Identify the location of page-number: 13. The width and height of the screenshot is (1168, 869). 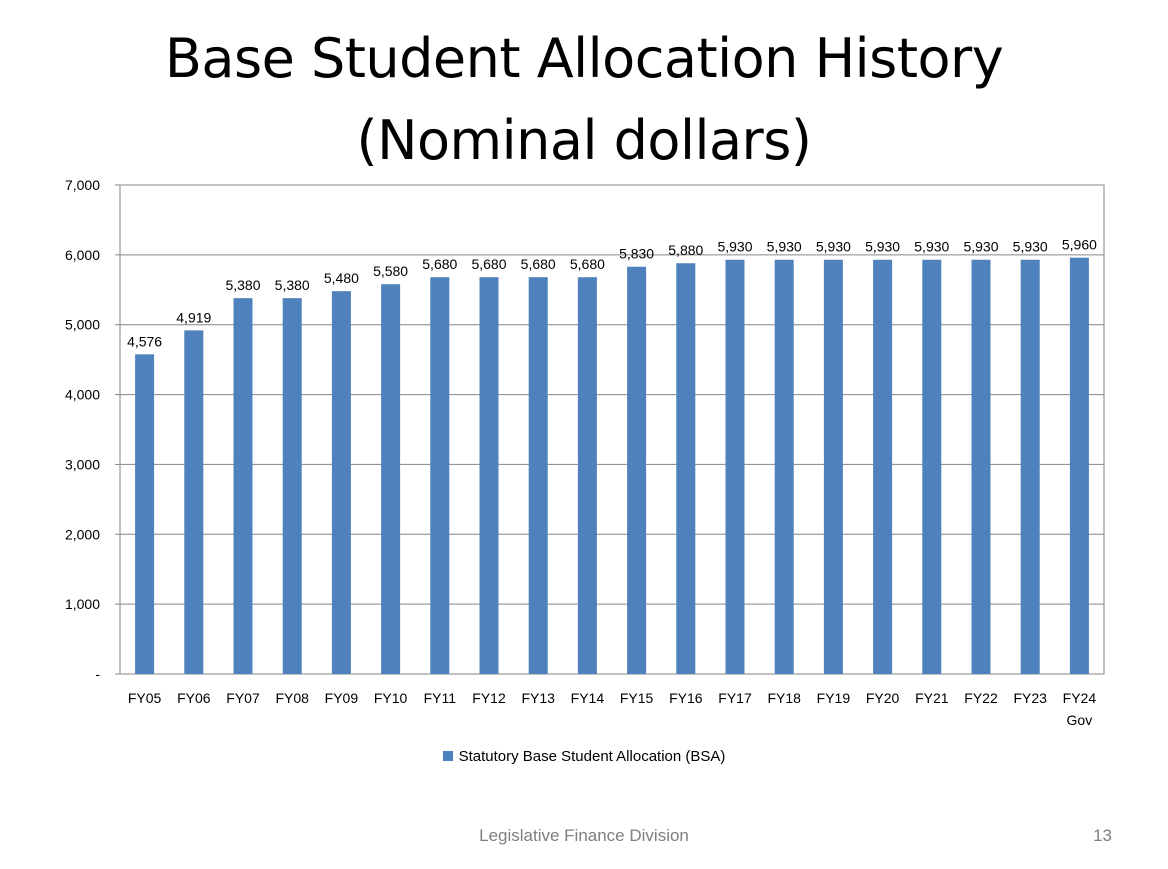
(1102, 835).